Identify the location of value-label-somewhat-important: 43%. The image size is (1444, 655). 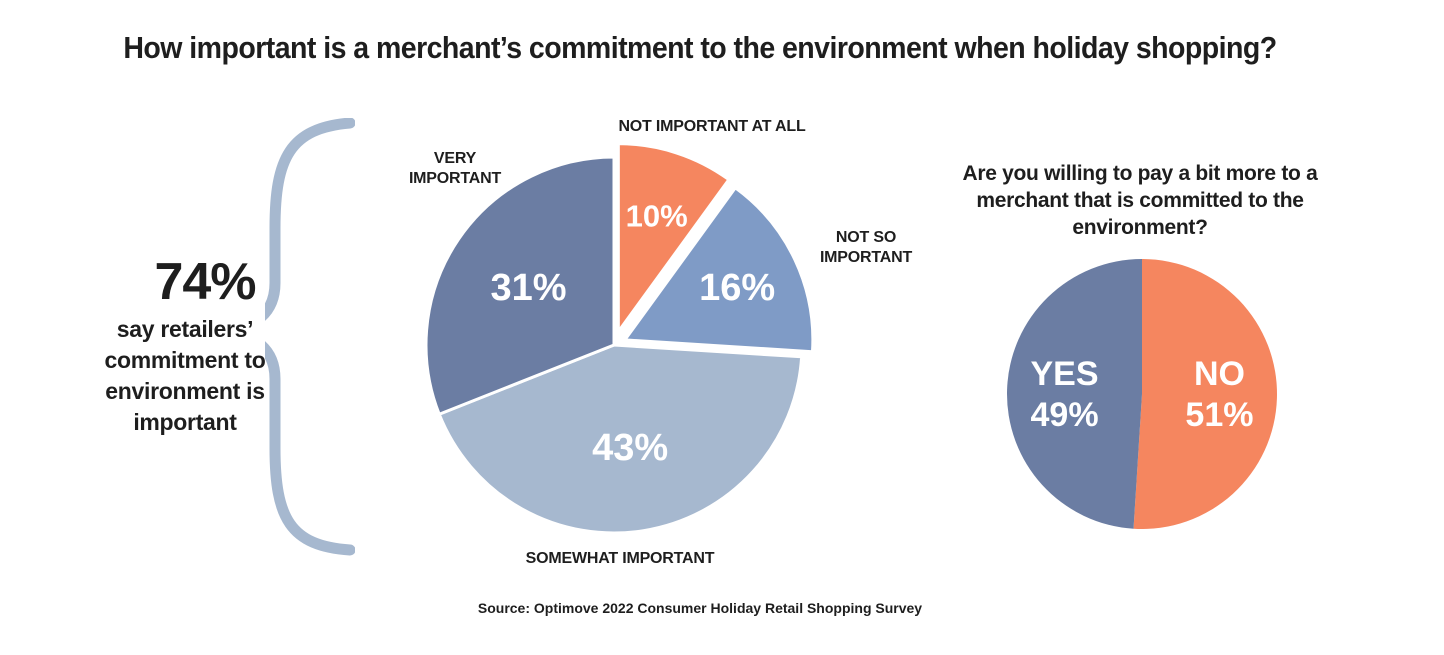
(630, 448).